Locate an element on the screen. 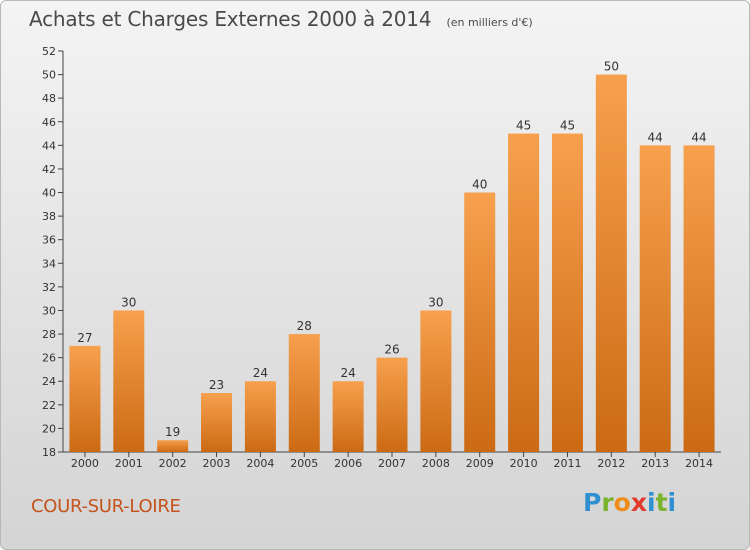 This screenshot has width=750, height=550. y-tick-label: 34 is located at coordinates (49, 263).